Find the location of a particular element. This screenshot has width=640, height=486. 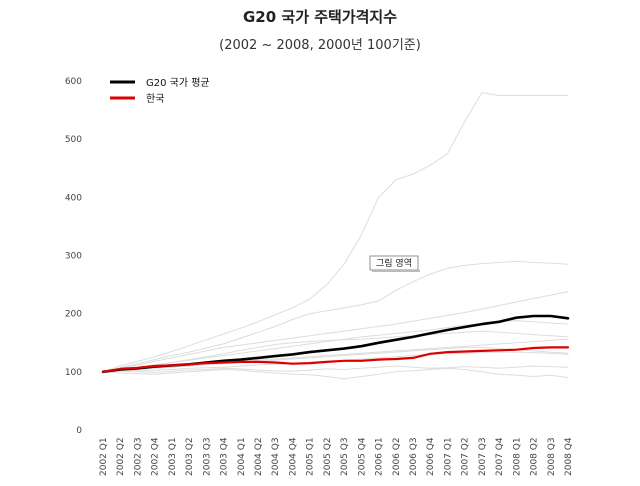

legend-label: G20 국가 평균 is located at coordinates (178, 83).